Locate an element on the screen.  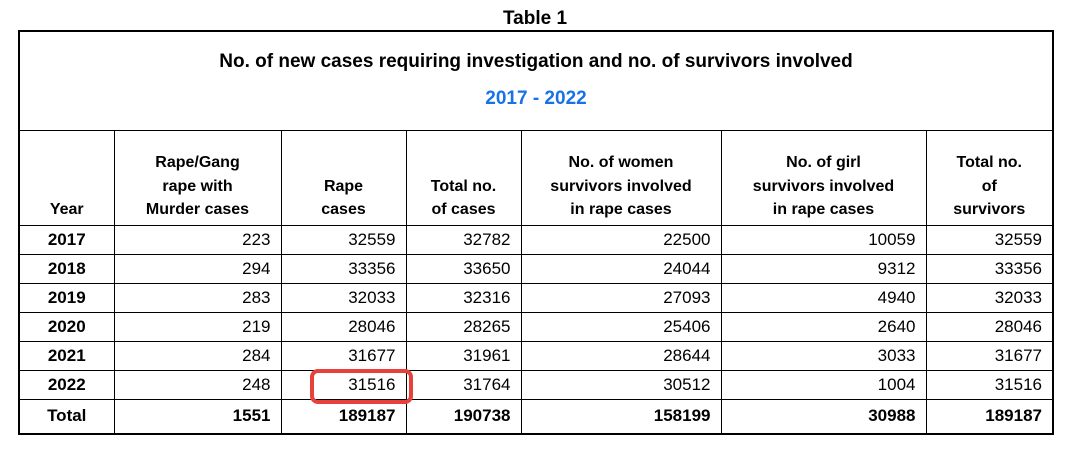
table-subtitle: 2017 - 2022 is located at coordinates (536, 98).